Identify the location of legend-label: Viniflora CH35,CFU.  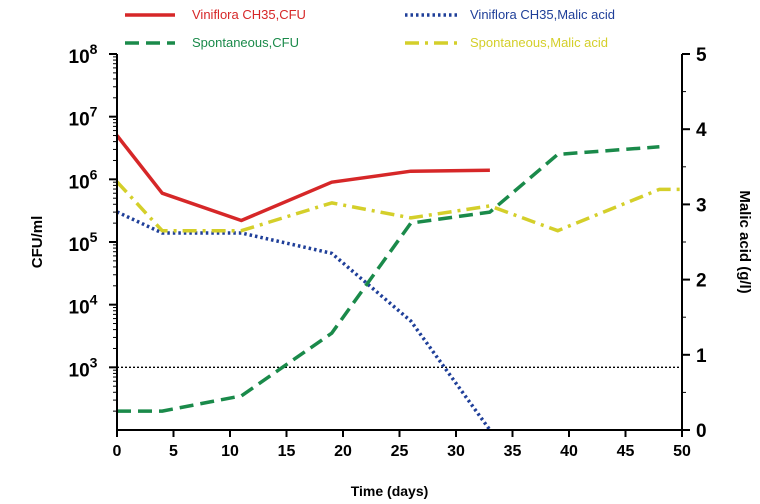
(249, 14).